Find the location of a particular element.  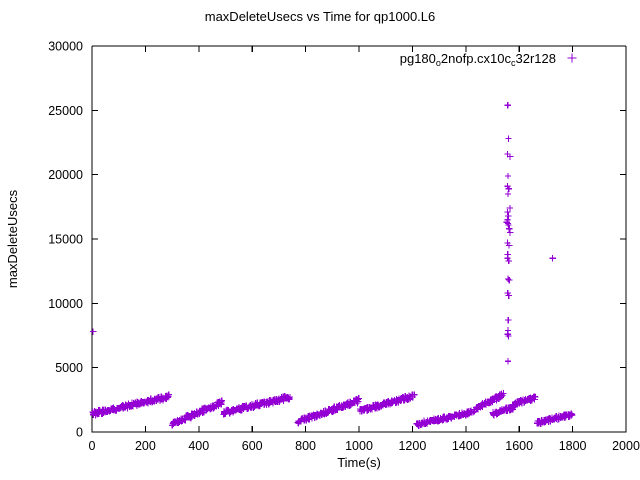

x-tick-label: 1400 is located at coordinates (466, 446).